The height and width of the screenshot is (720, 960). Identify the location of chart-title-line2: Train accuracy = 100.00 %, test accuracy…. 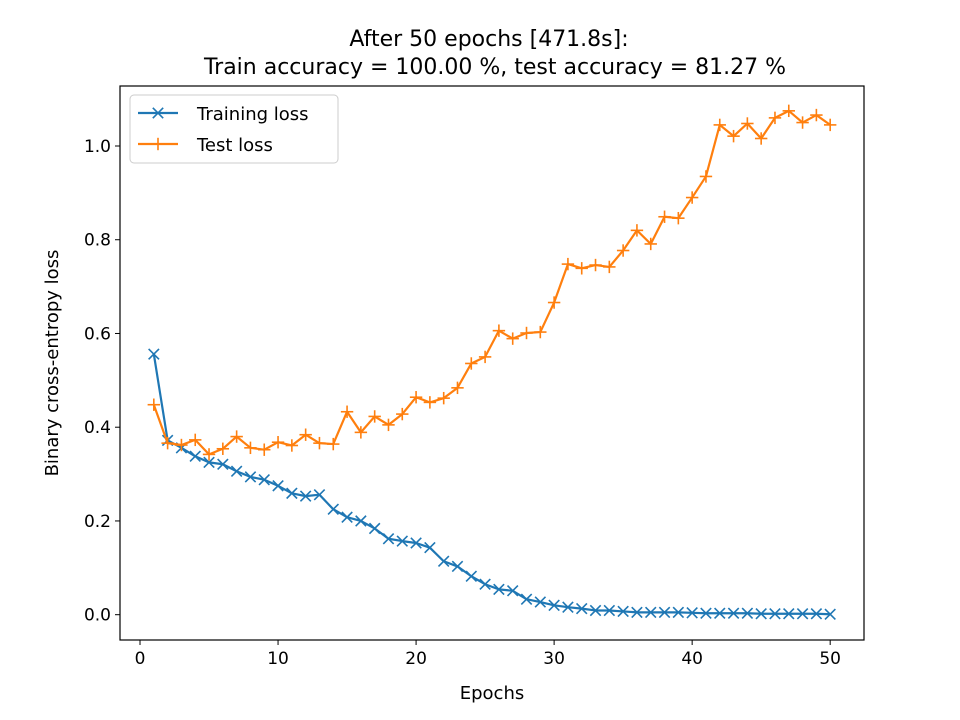
(494, 67).